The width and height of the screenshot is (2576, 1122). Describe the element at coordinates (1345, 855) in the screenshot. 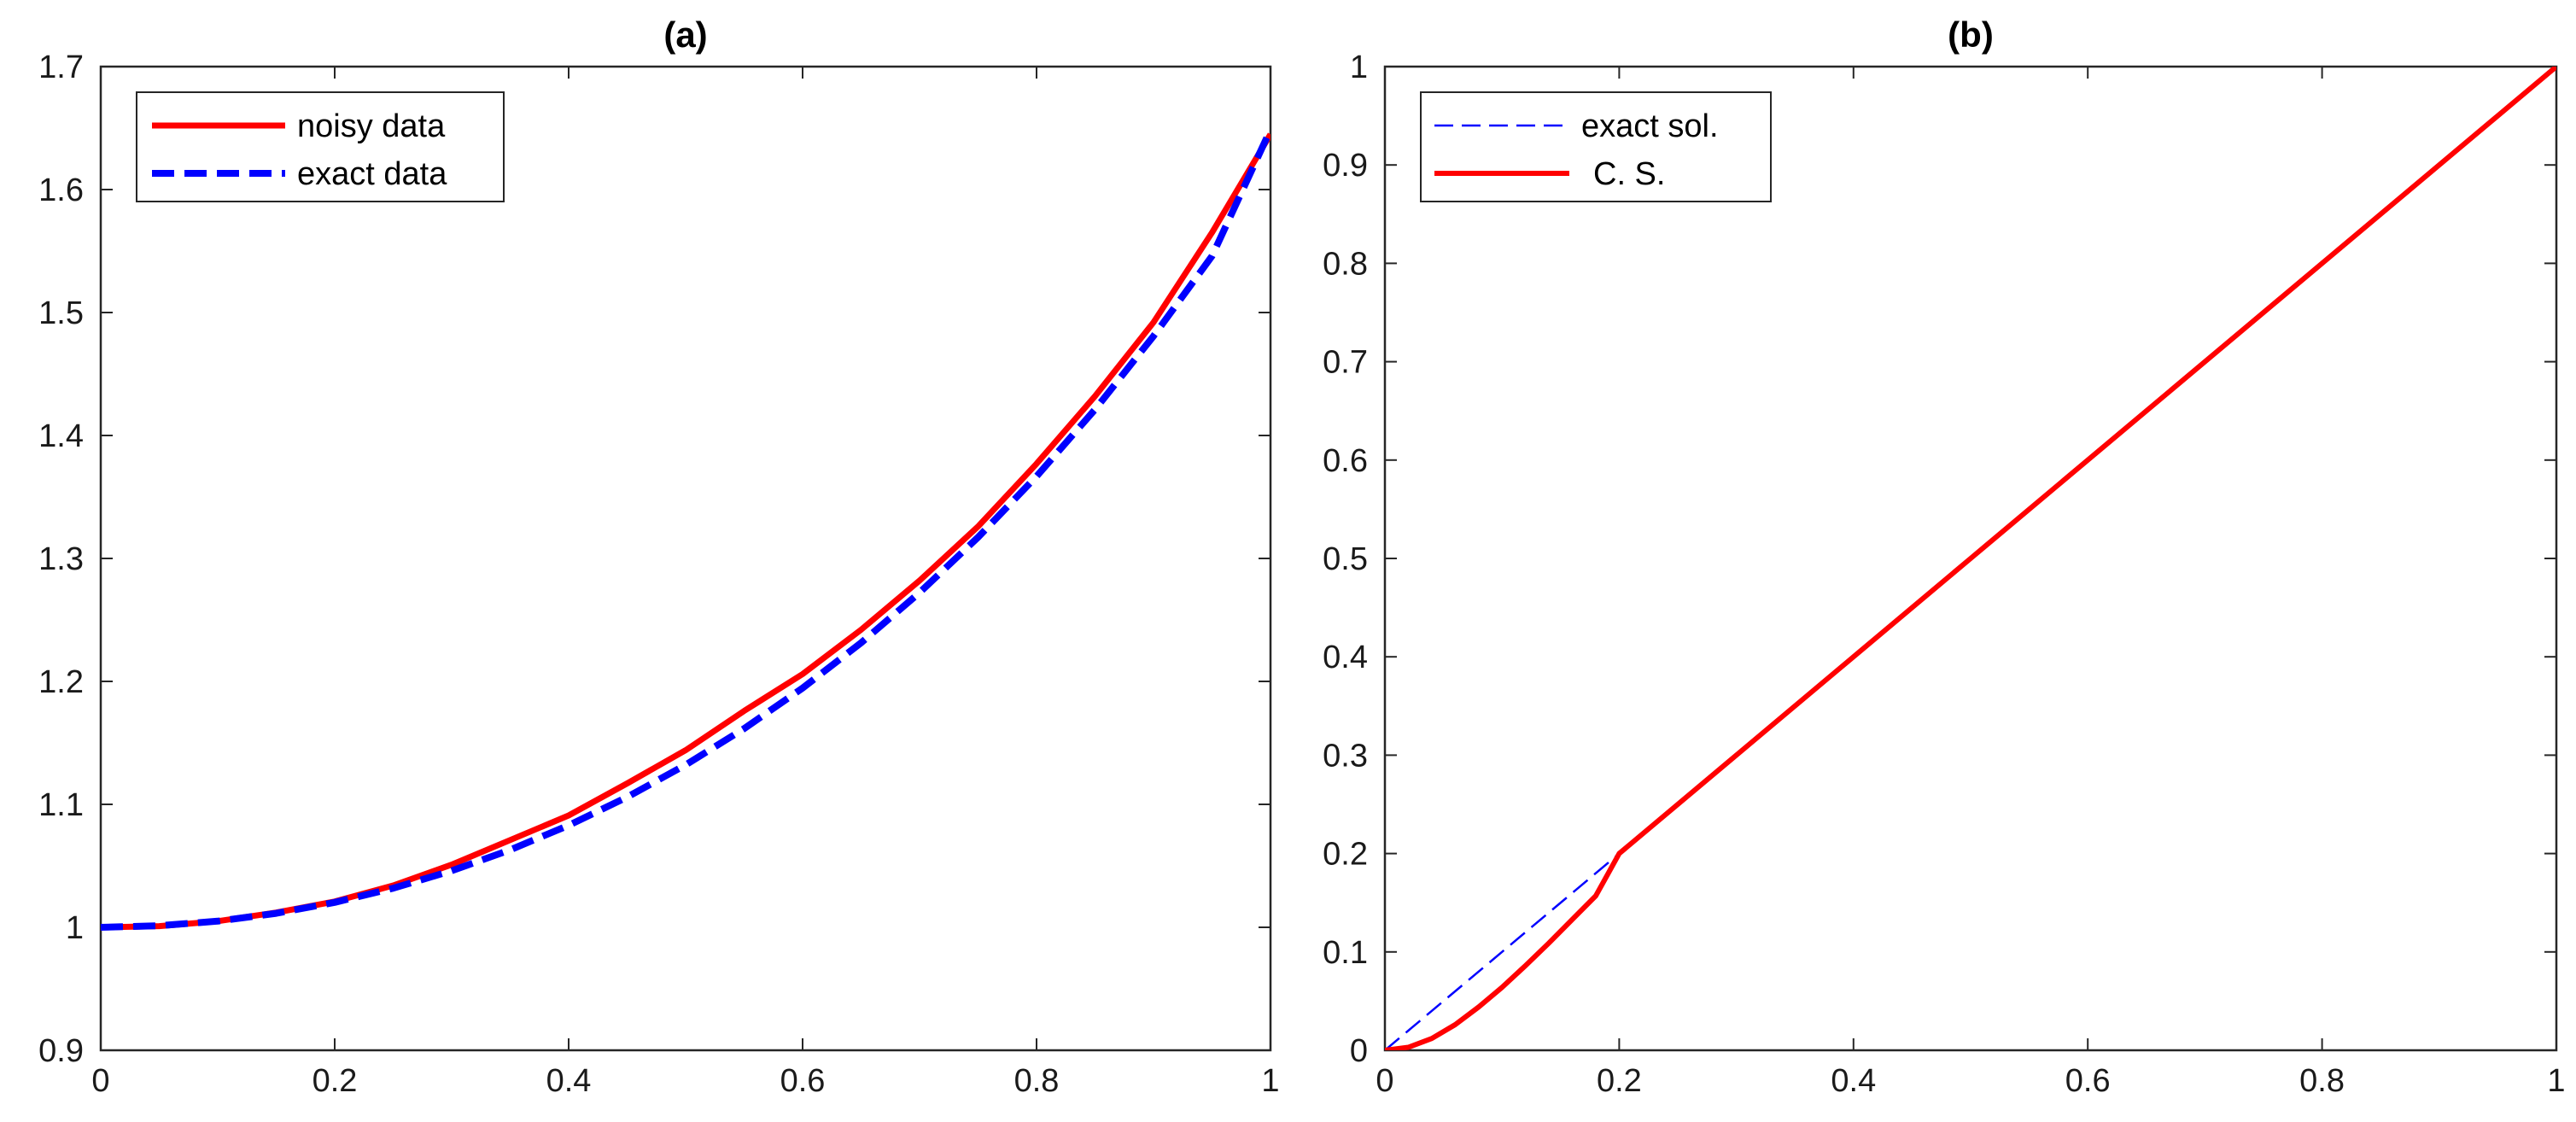

I see `y-tick-label: 0.2` at that location.